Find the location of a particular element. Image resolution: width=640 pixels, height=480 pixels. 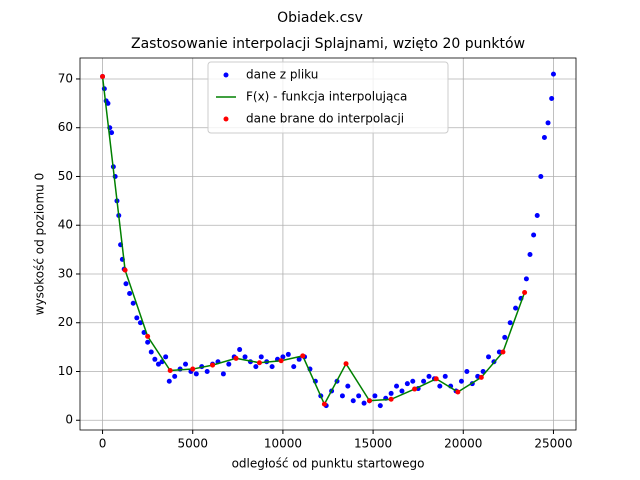

y-tick-label: 20 is located at coordinates (65, 322).